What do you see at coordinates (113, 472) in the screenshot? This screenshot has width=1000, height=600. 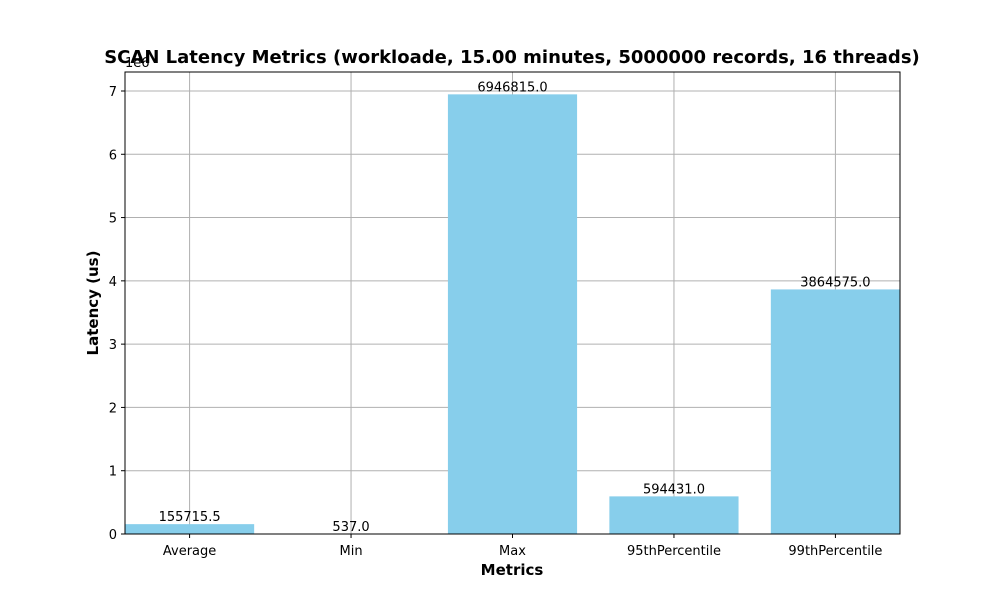 I see `y-tick-label: 1` at bounding box center [113, 472].